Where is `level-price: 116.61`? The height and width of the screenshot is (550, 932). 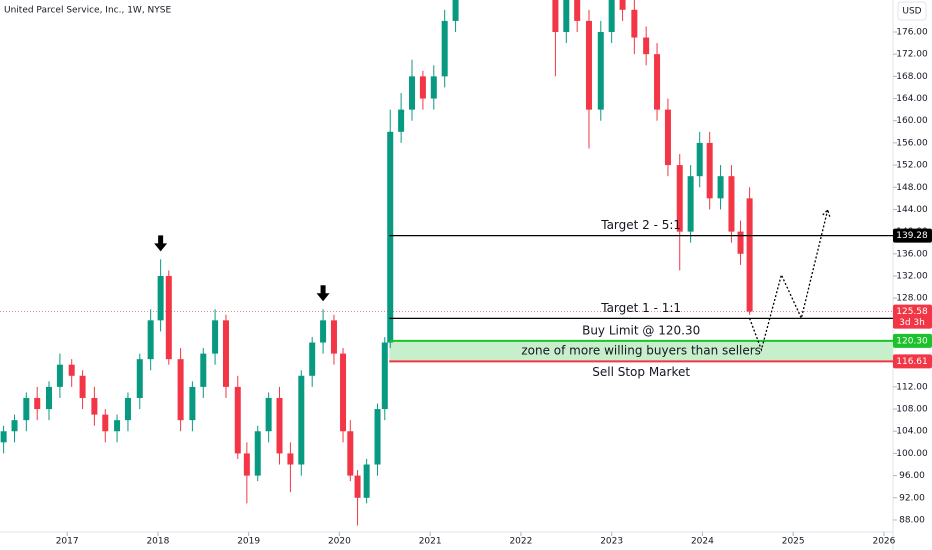 level-price: 116.61 is located at coordinates (912, 362).